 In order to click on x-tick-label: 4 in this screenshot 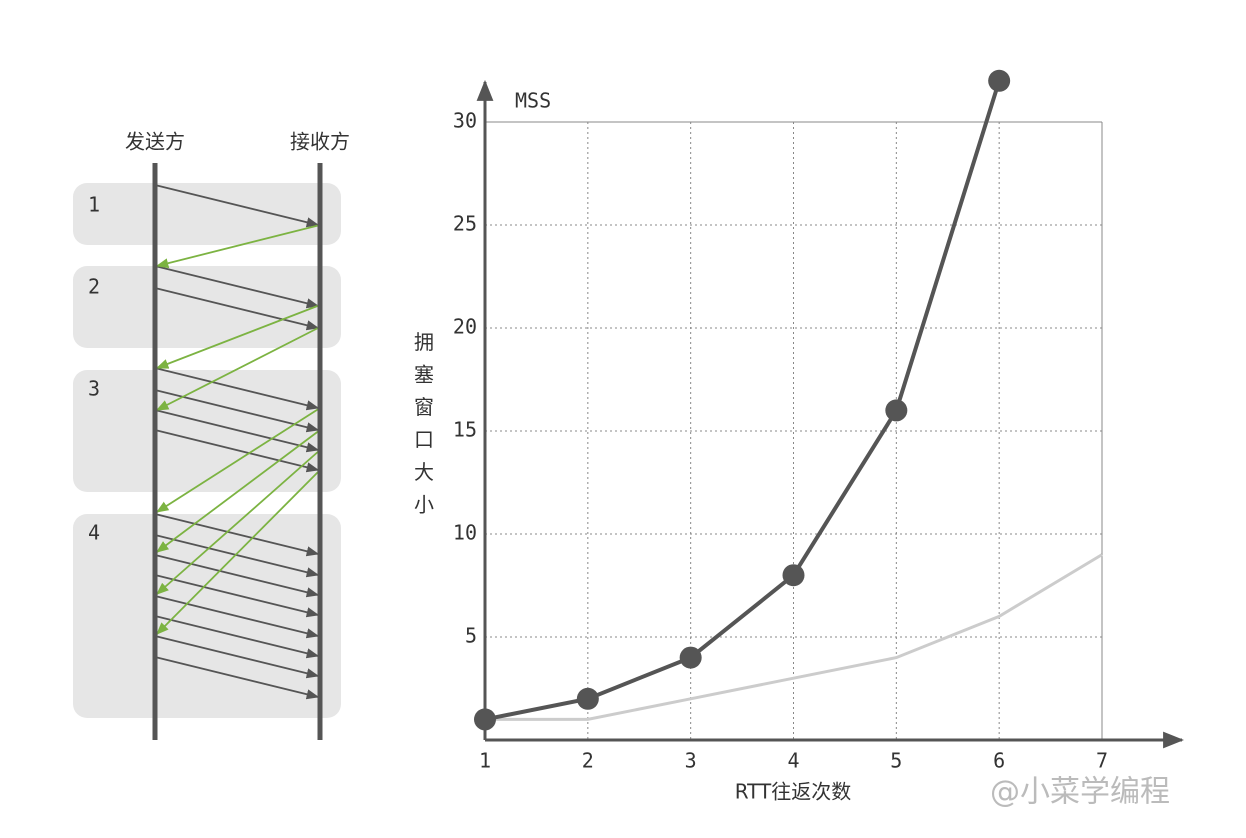, I will do `click(793, 761)`.